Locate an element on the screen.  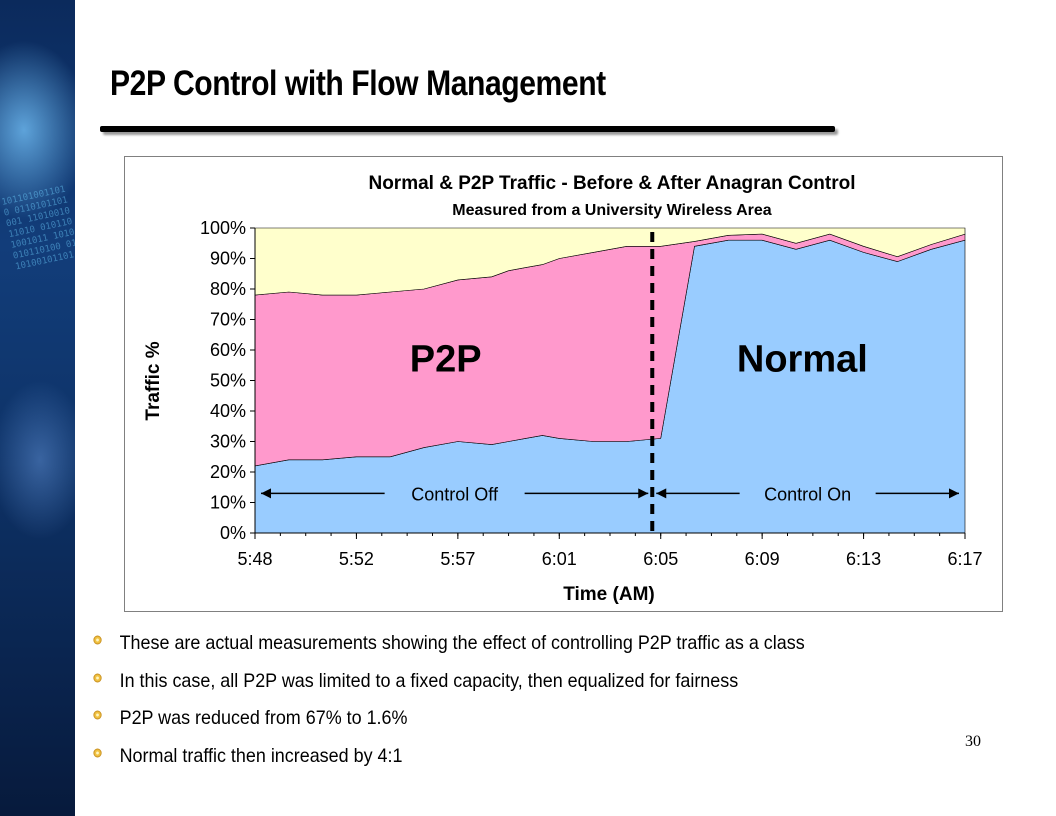
x-tick-label: 6:13 is located at coordinates (863, 559).